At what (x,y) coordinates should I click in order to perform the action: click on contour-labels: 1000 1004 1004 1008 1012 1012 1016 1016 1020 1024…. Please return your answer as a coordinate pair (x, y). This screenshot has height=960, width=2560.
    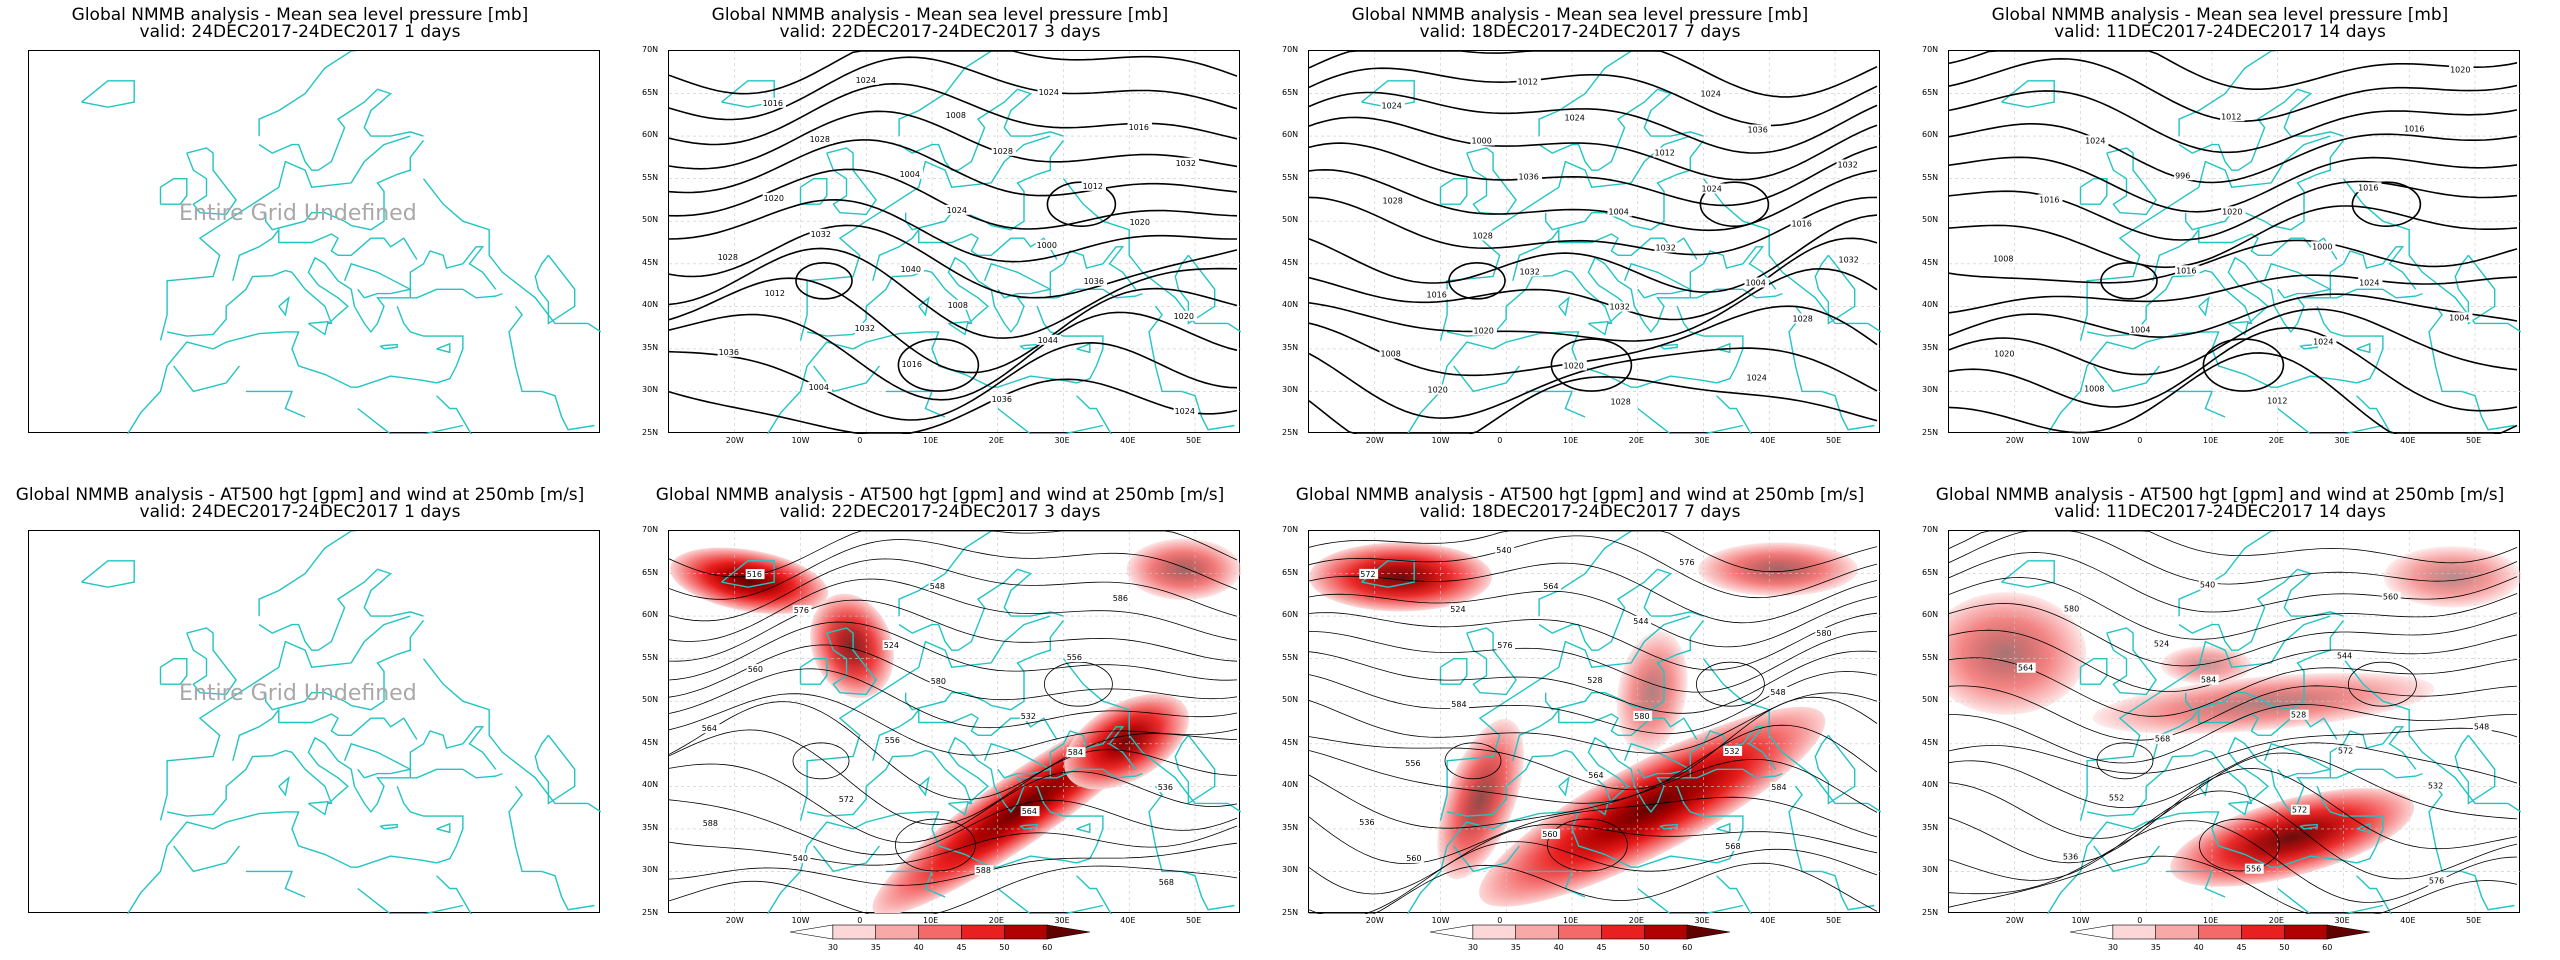
    Looking at the image, I should click on (1620, 241).